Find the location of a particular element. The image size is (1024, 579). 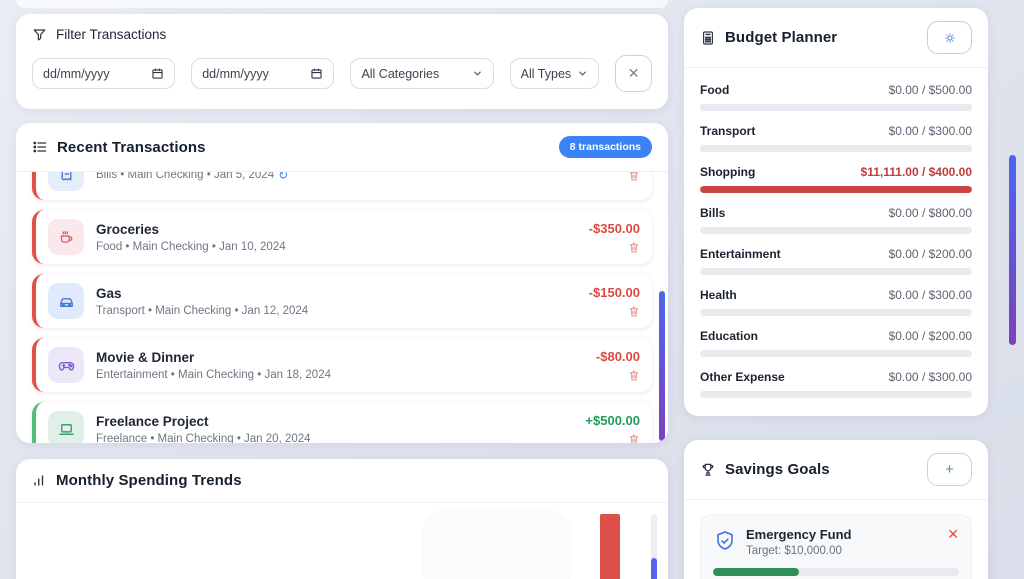

gear-icon is located at coordinates (950, 38).